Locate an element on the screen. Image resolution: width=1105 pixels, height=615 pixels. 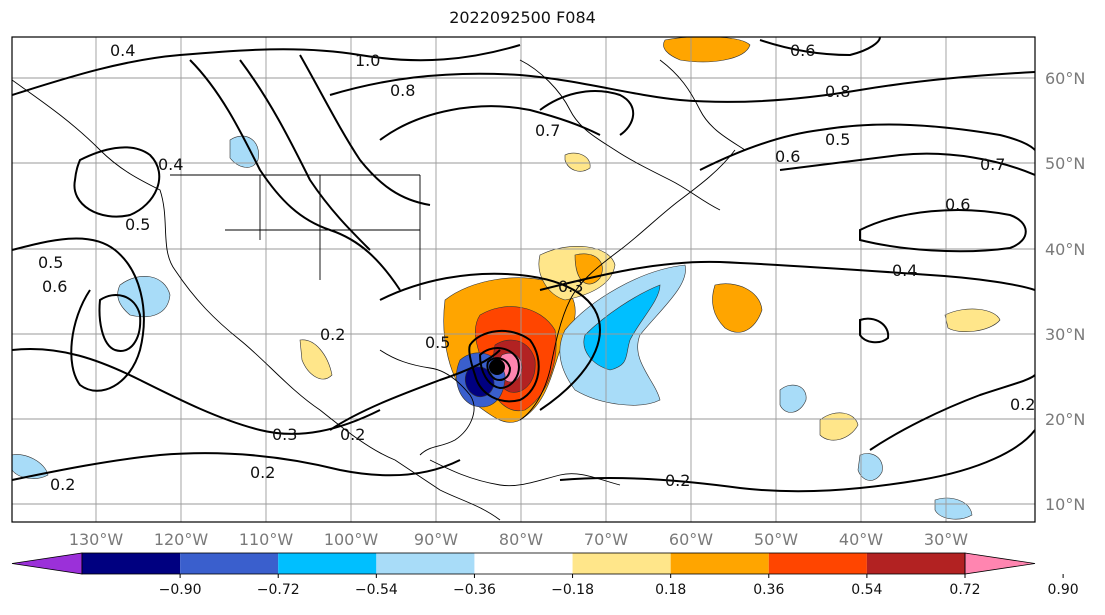
contour-label: 1.0 is located at coordinates (367, 60).